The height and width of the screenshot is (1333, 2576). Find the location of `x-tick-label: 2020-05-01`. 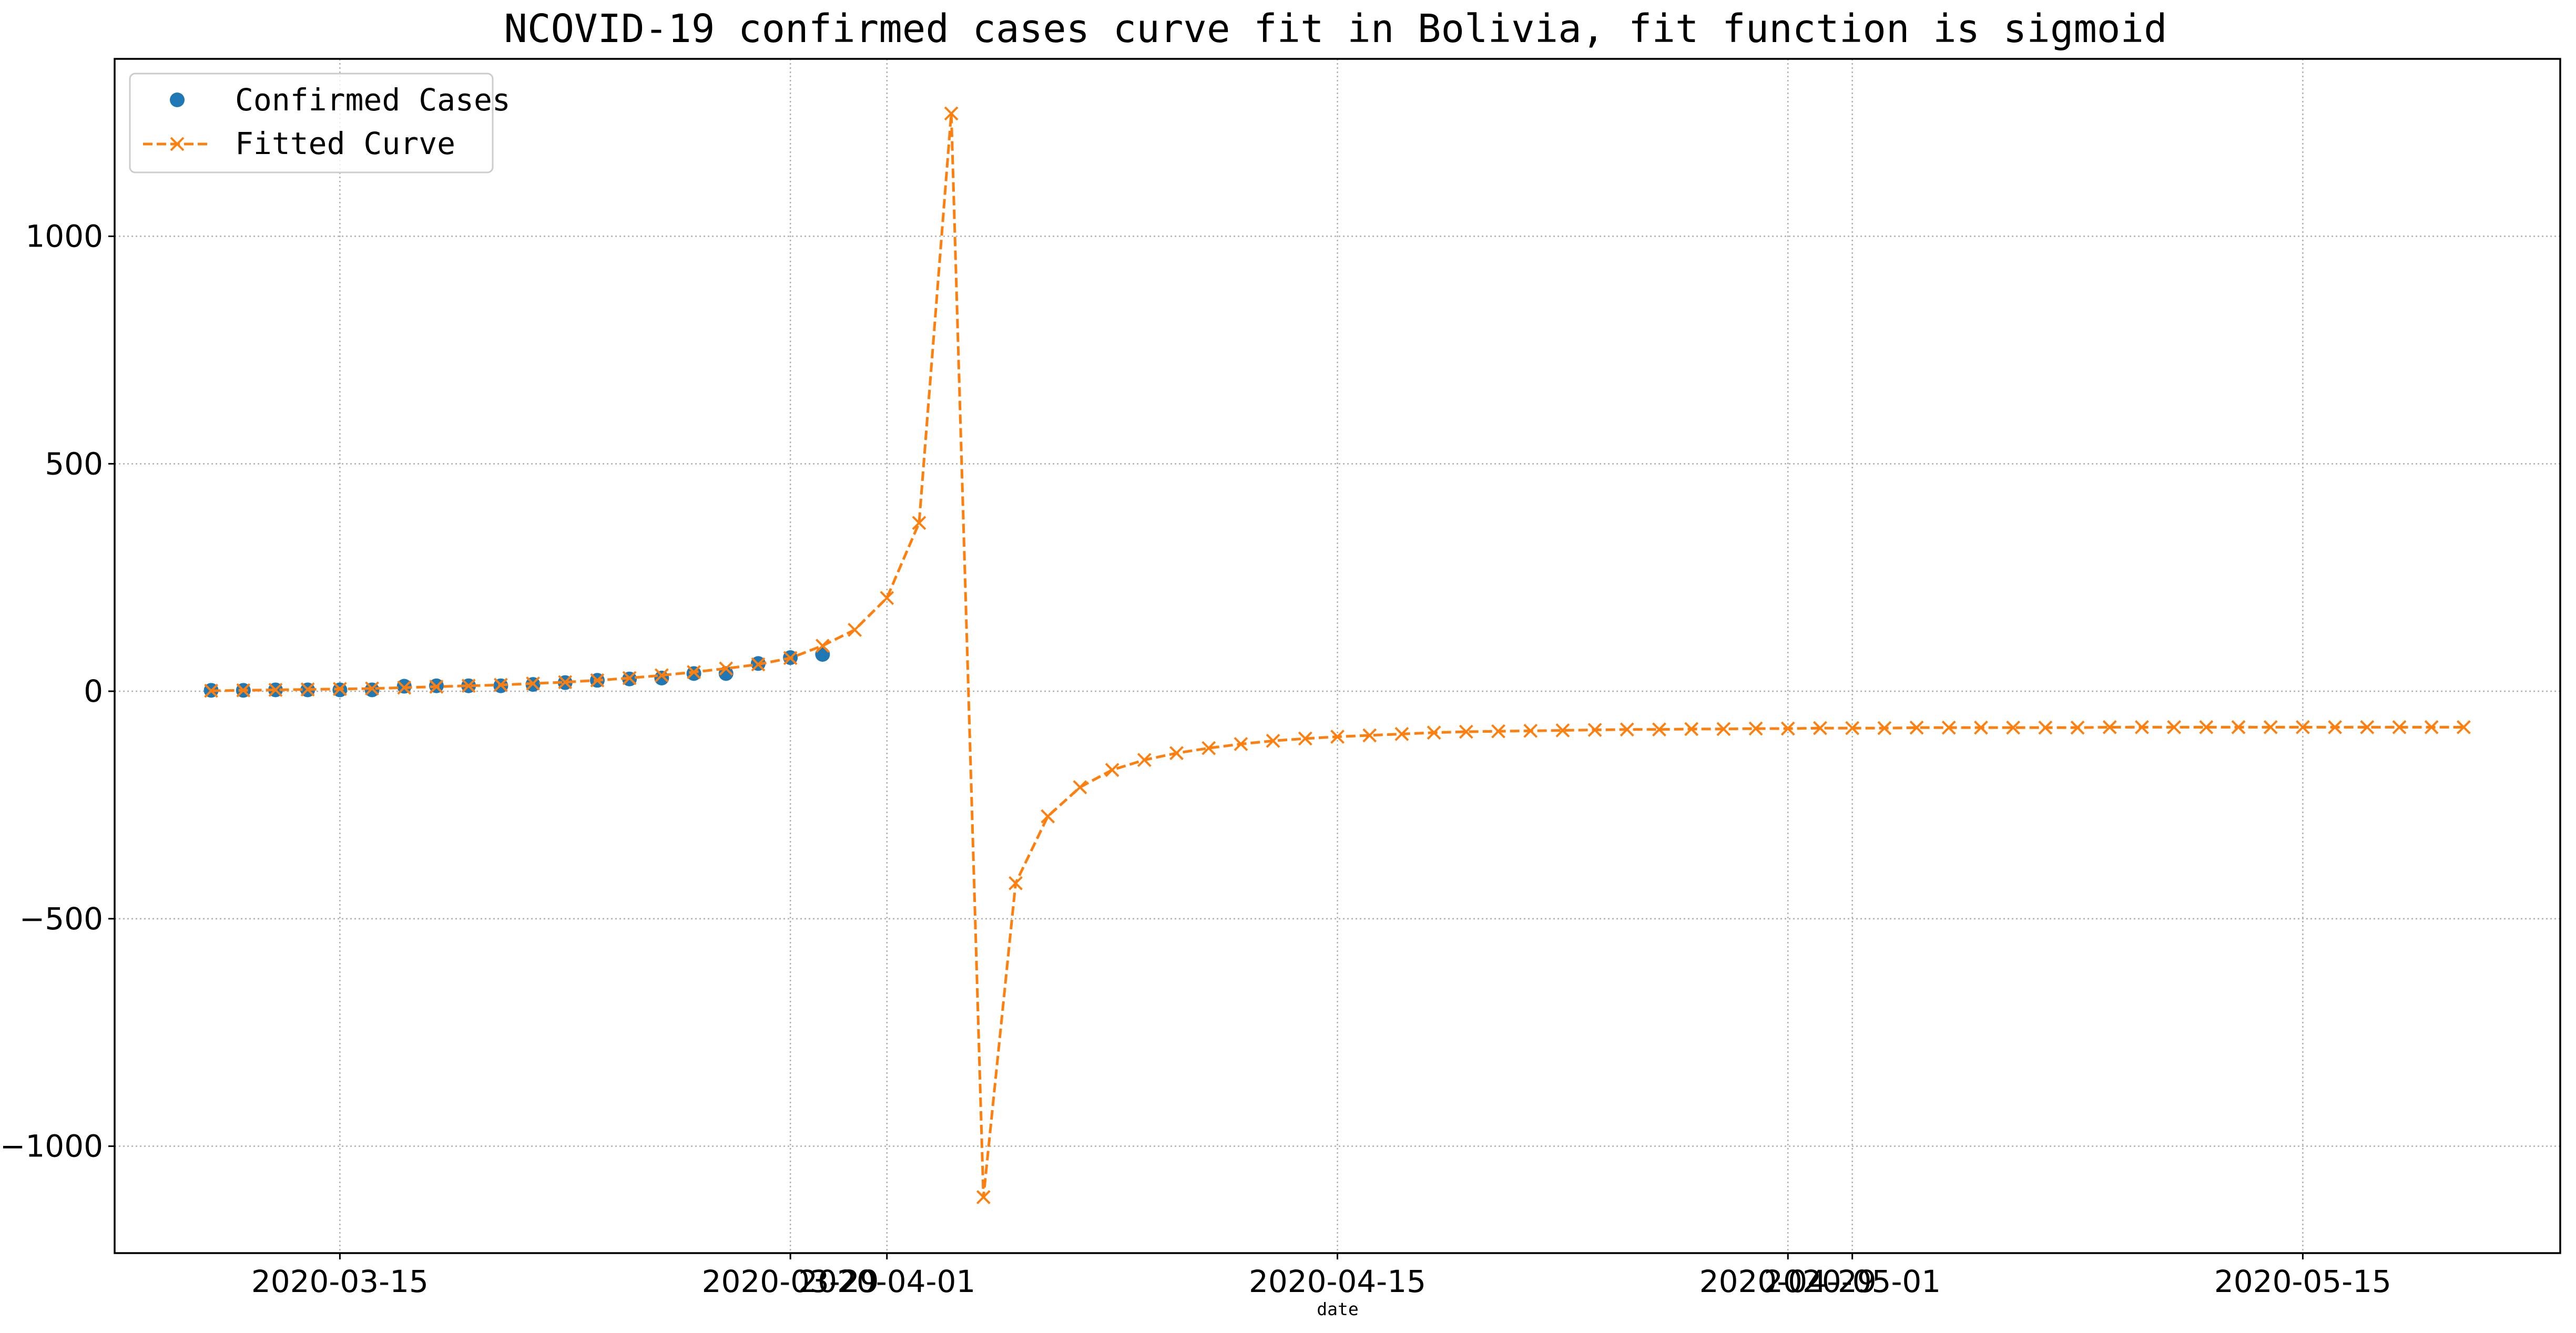

x-tick-label: 2020-05-01 is located at coordinates (1852, 1281).